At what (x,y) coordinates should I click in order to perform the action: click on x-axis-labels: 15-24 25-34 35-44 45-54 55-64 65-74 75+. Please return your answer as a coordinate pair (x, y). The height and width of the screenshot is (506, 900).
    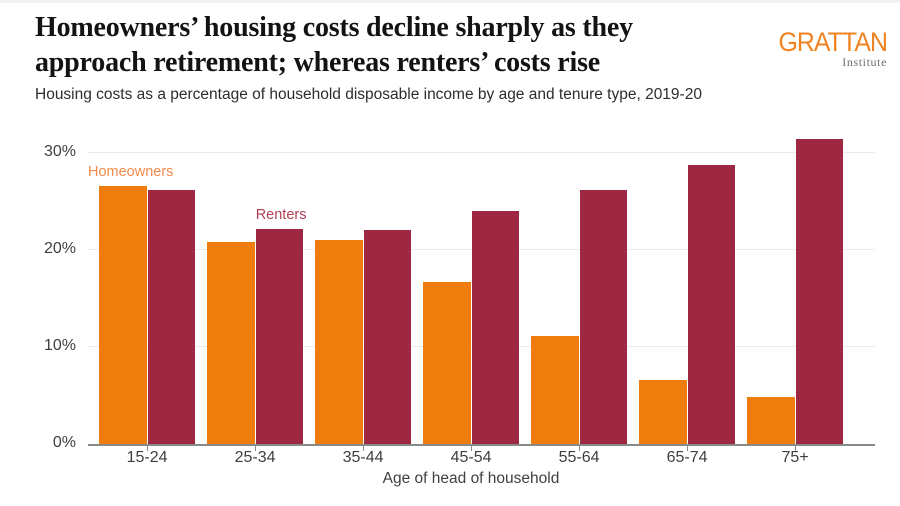
    Looking at the image, I should click on (450, 459).